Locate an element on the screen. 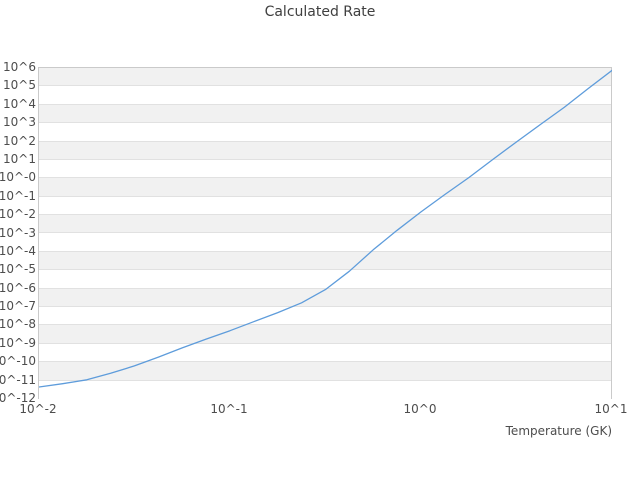  y-tick-label: 10^-0 is located at coordinates (18, 177).